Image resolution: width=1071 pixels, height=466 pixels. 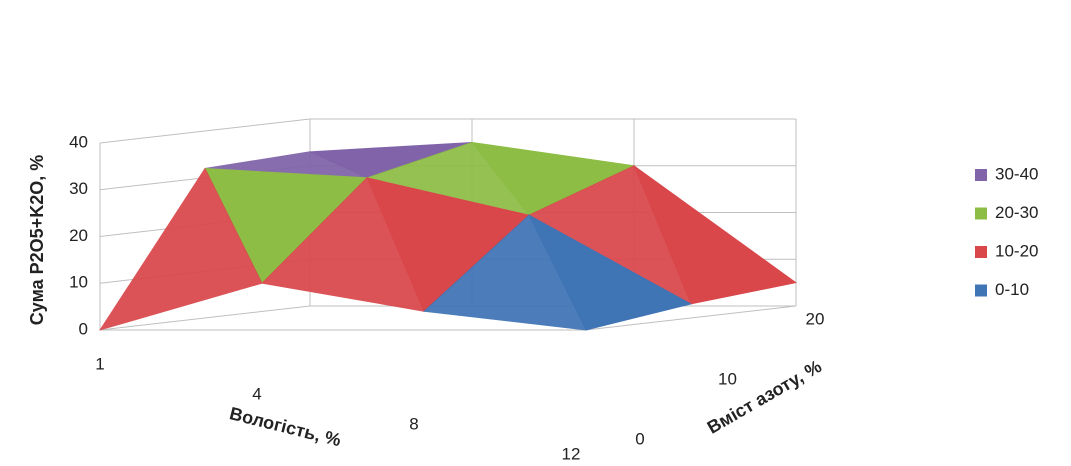 What do you see at coordinates (1016, 173) in the screenshot?
I see `legend-label: 30-40` at bounding box center [1016, 173].